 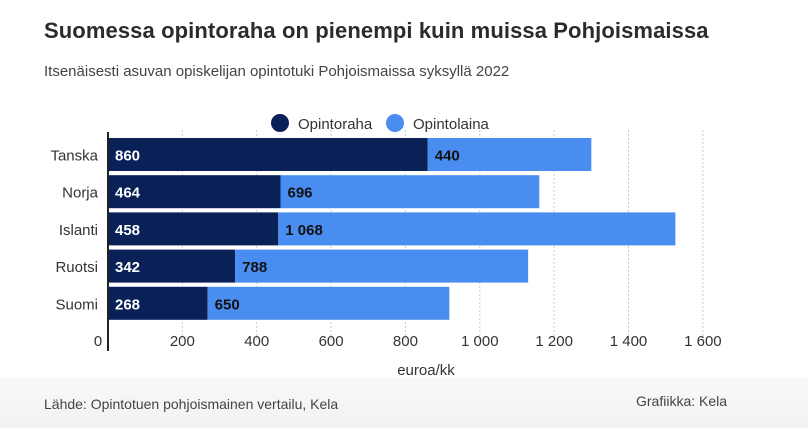 What do you see at coordinates (254, 267) in the screenshot?
I see `data-label: 788` at bounding box center [254, 267].